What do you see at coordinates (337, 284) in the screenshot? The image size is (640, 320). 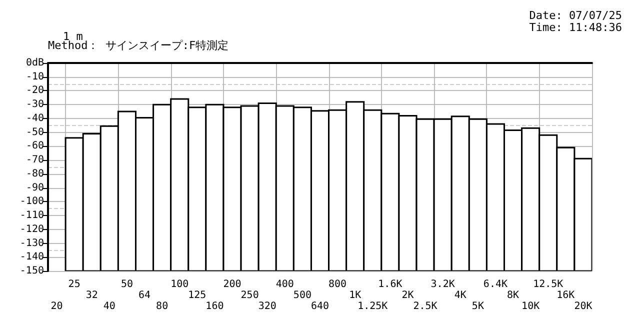 I see `x-tick-label: 800` at bounding box center [337, 284].